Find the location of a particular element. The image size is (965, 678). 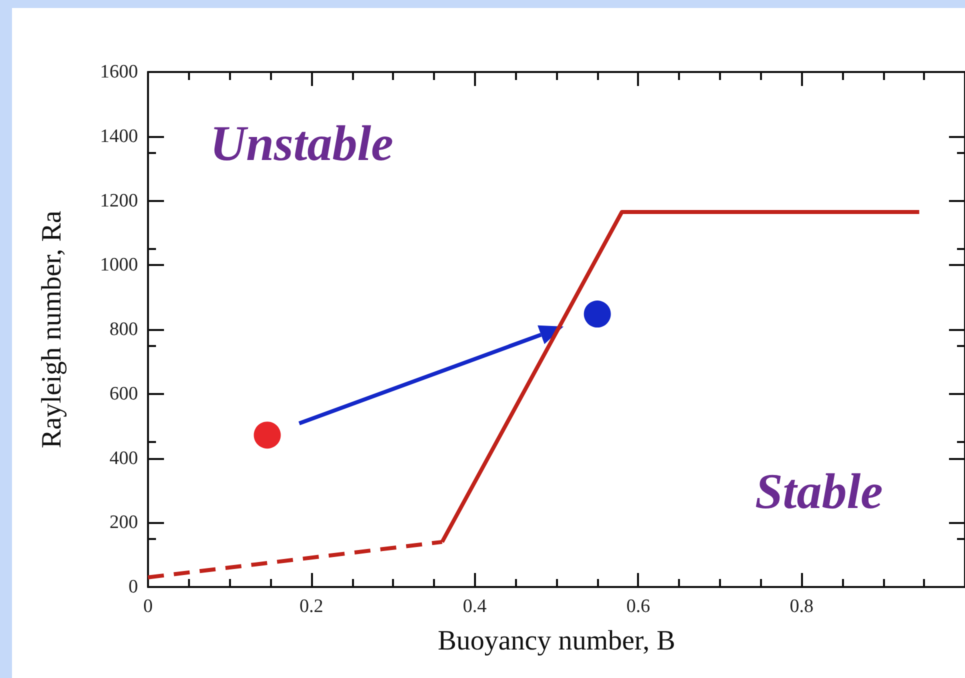

y-tick-label: 400 is located at coordinates (124, 458).